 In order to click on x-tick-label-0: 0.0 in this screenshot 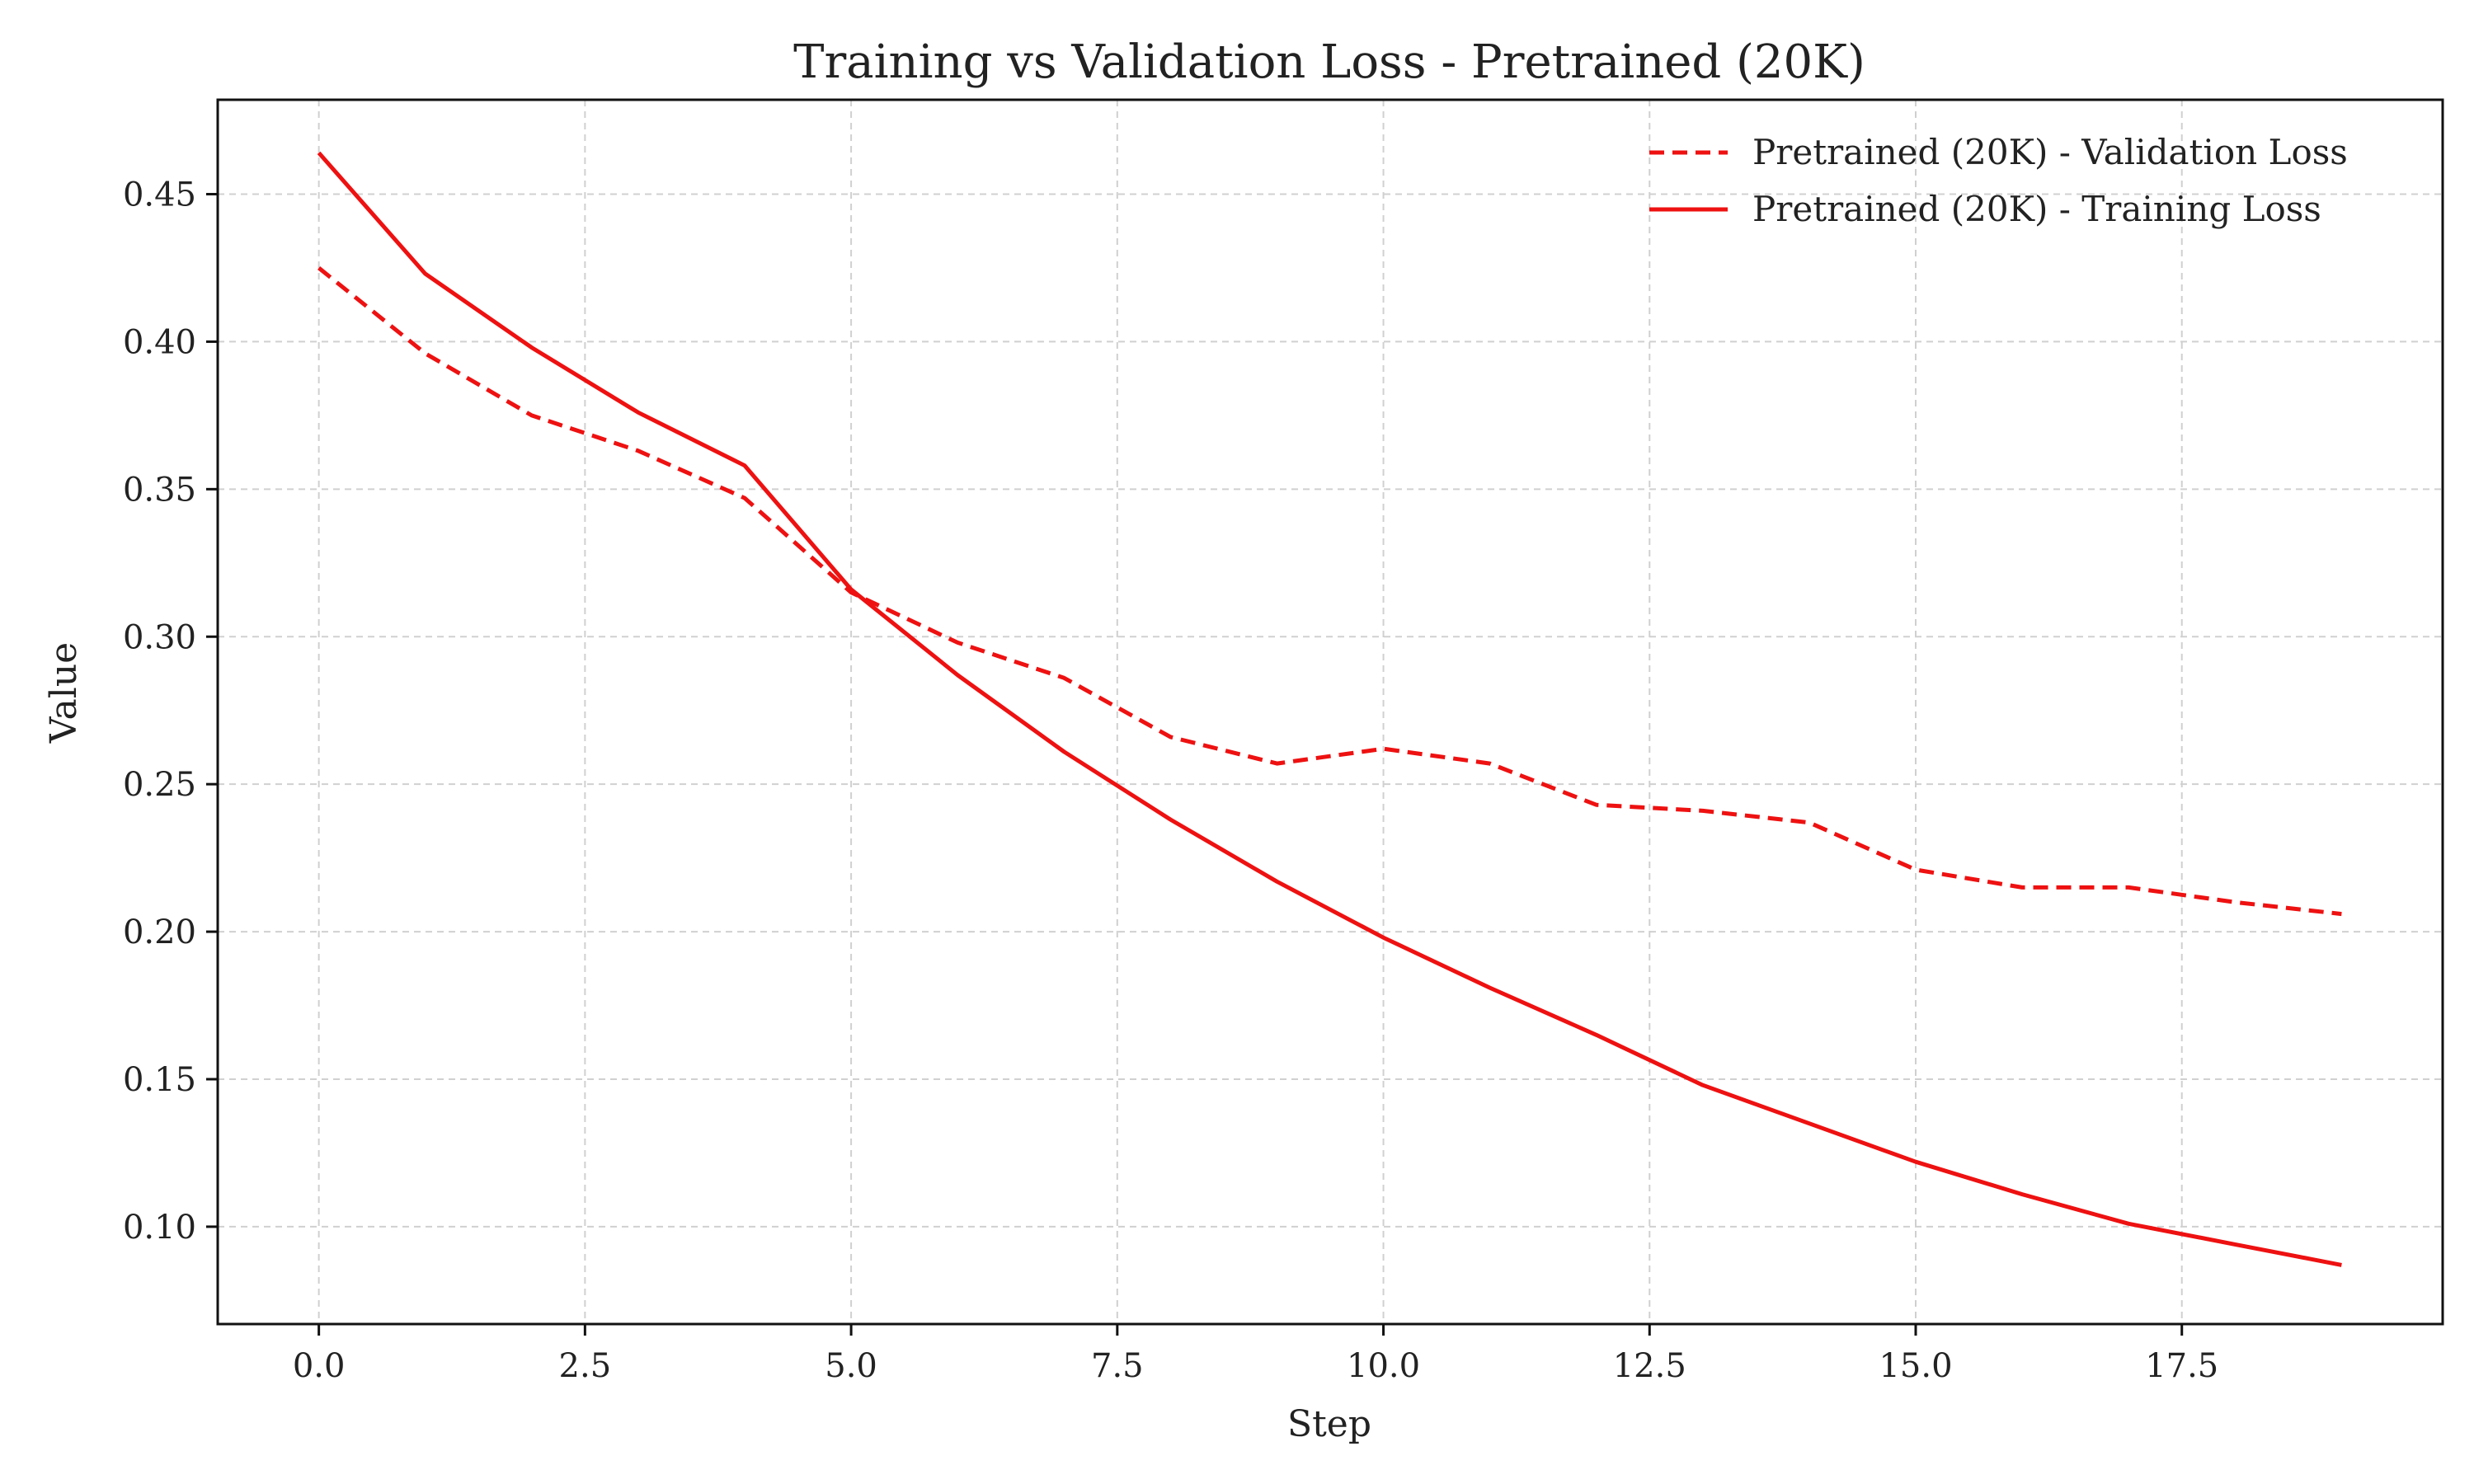, I will do `click(319, 1366)`.